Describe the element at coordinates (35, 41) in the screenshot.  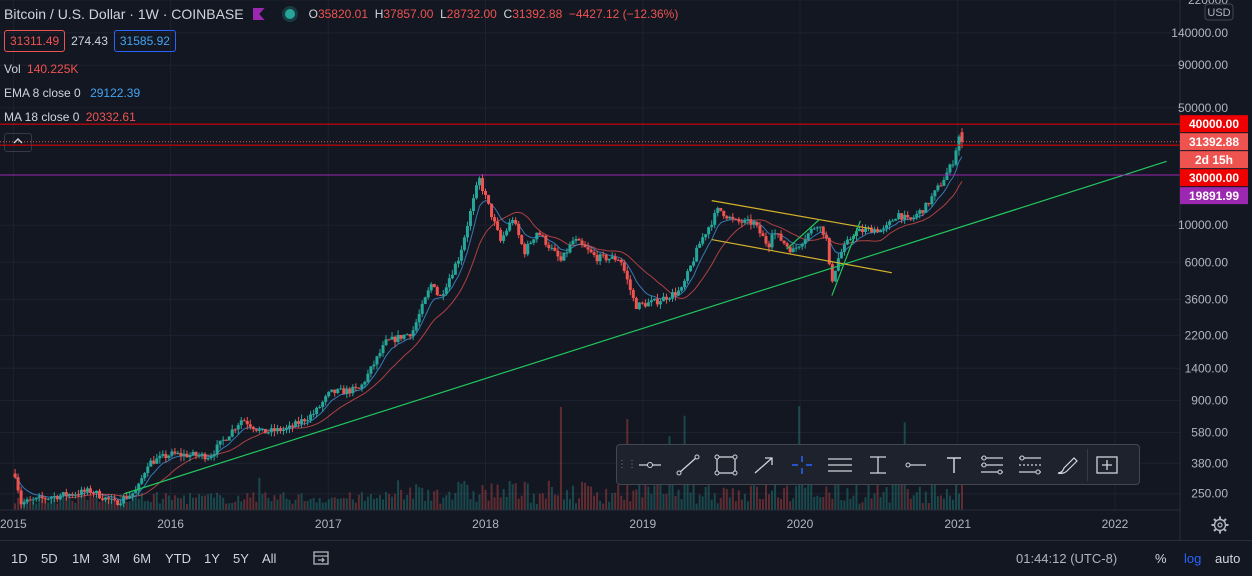
I see `sell-button: 31311.49` at that location.